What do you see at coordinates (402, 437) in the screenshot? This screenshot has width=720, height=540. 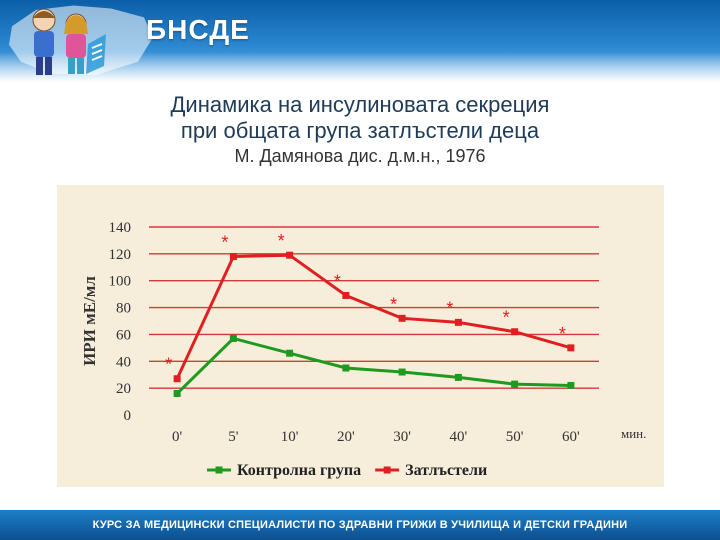 I see `x-tick-label: 30'` at bounding box center [402, 437].